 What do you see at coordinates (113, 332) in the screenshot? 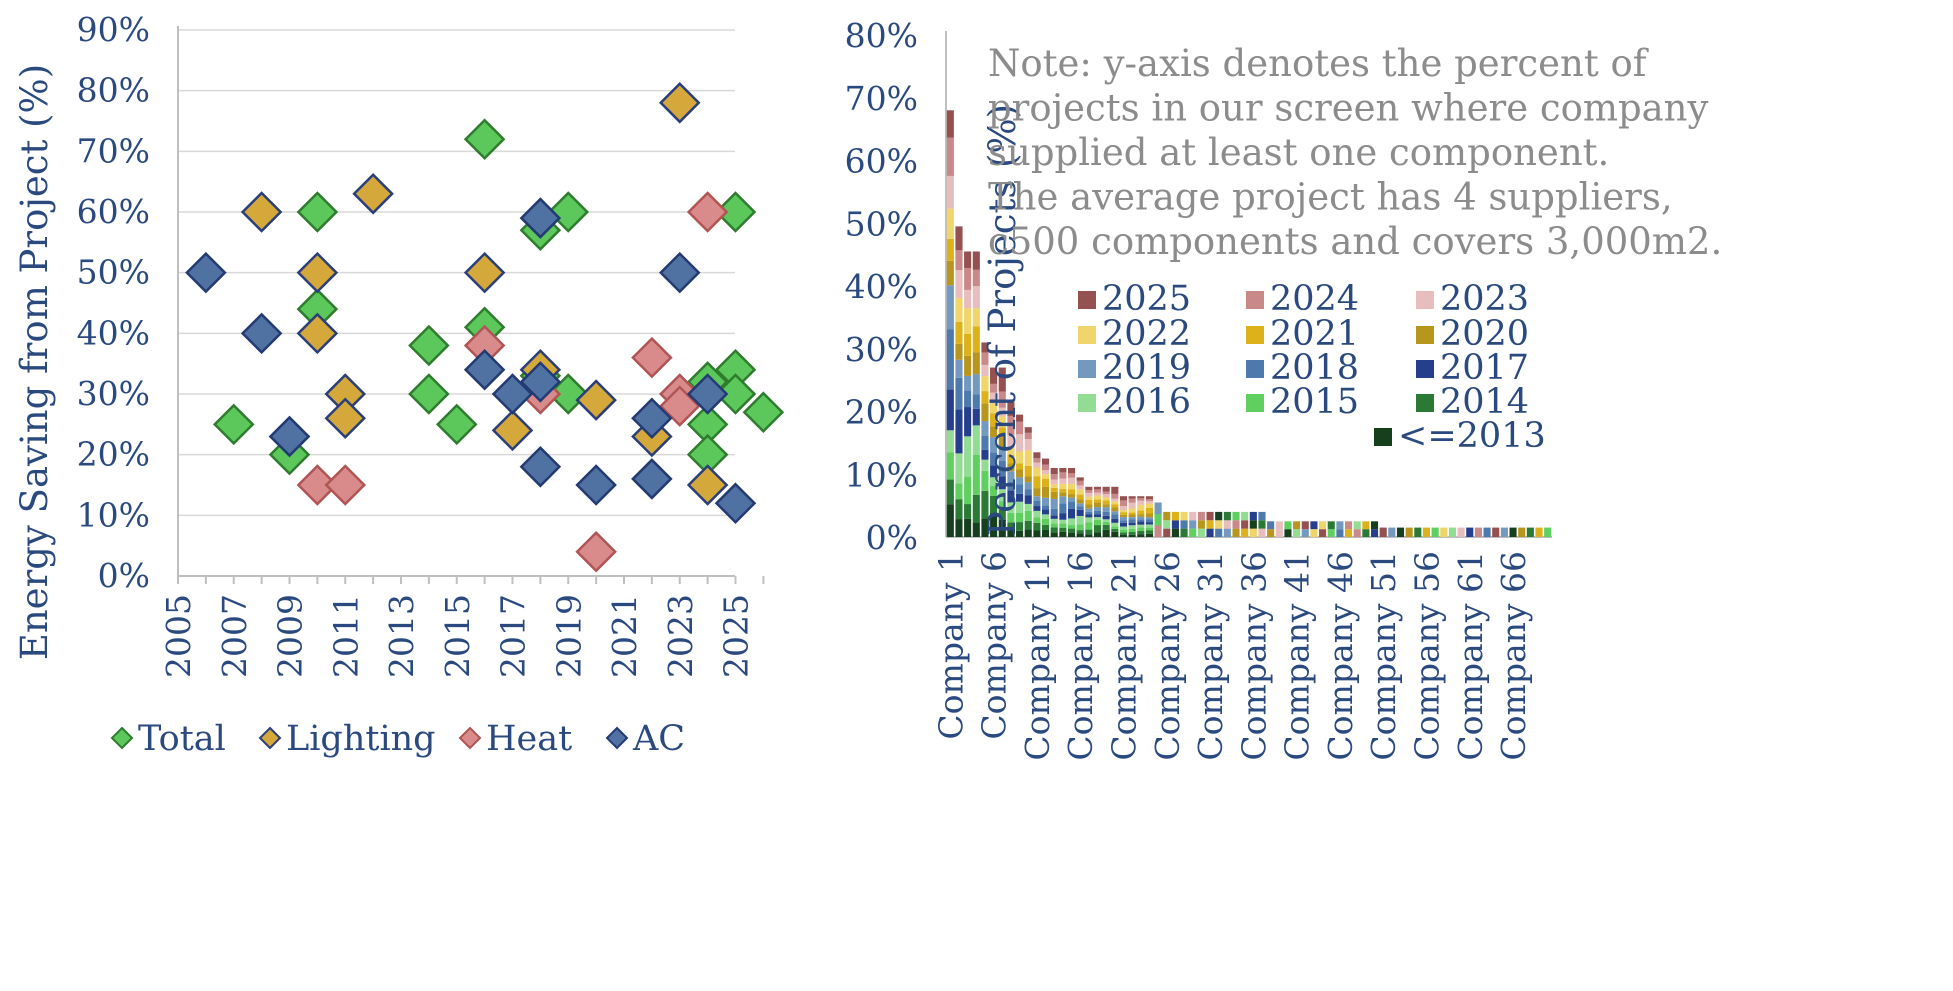
I see `scatter-y-tick-label: 40%` at bounding box center [113, 332].